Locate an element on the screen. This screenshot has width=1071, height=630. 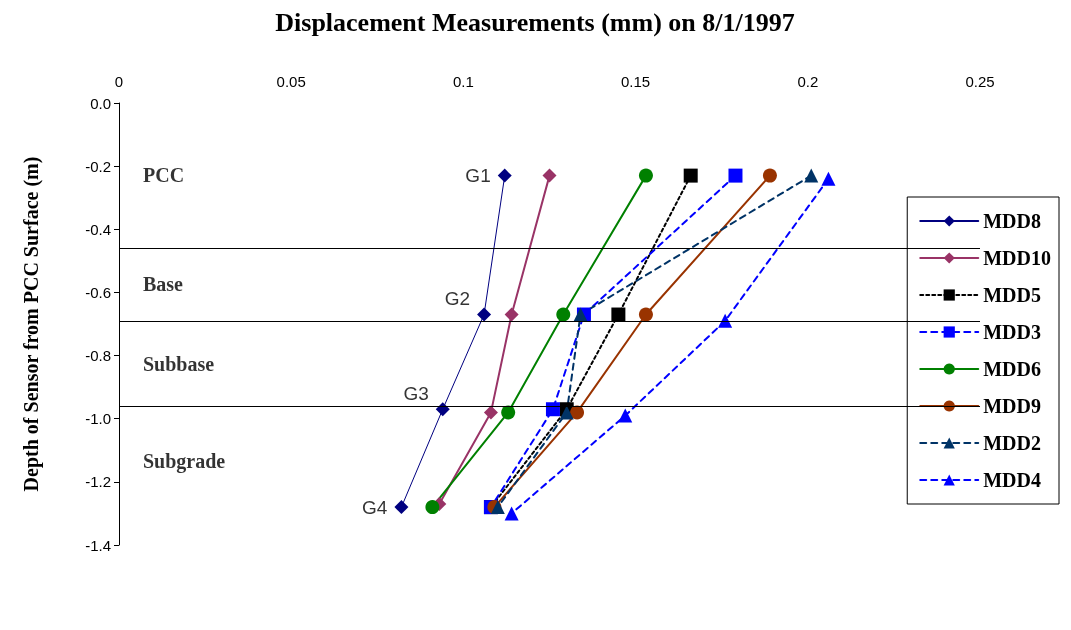
annotation: PCC is located at coordinates (164, 174).